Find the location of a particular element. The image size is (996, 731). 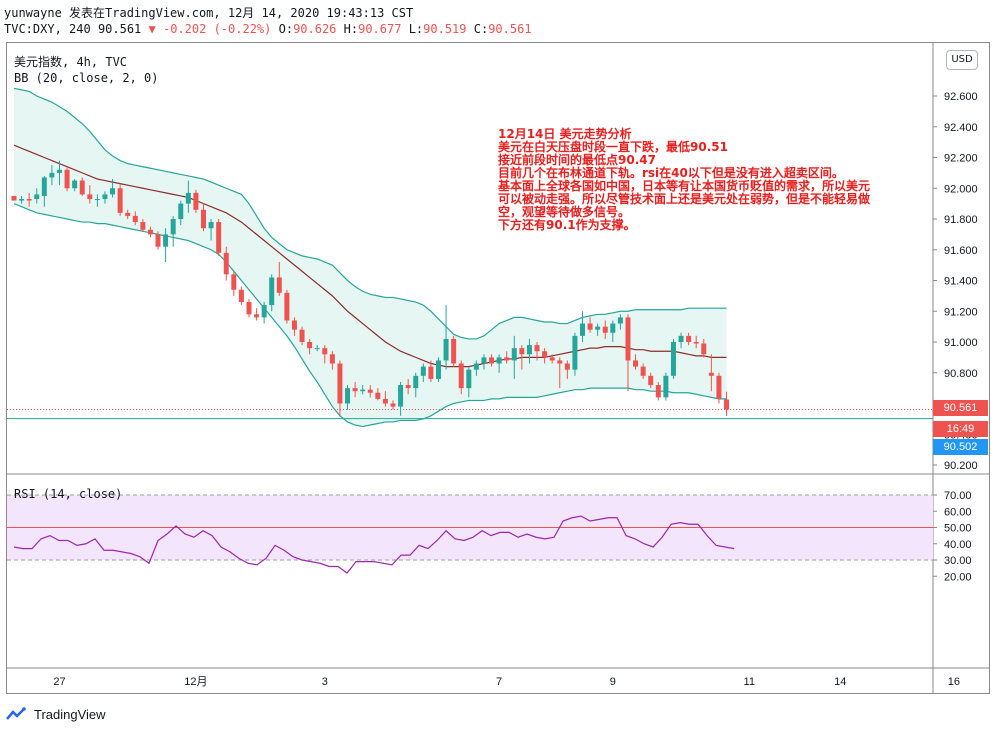

down-arrow-icon: ▼ is located at coordinates (152, 29).